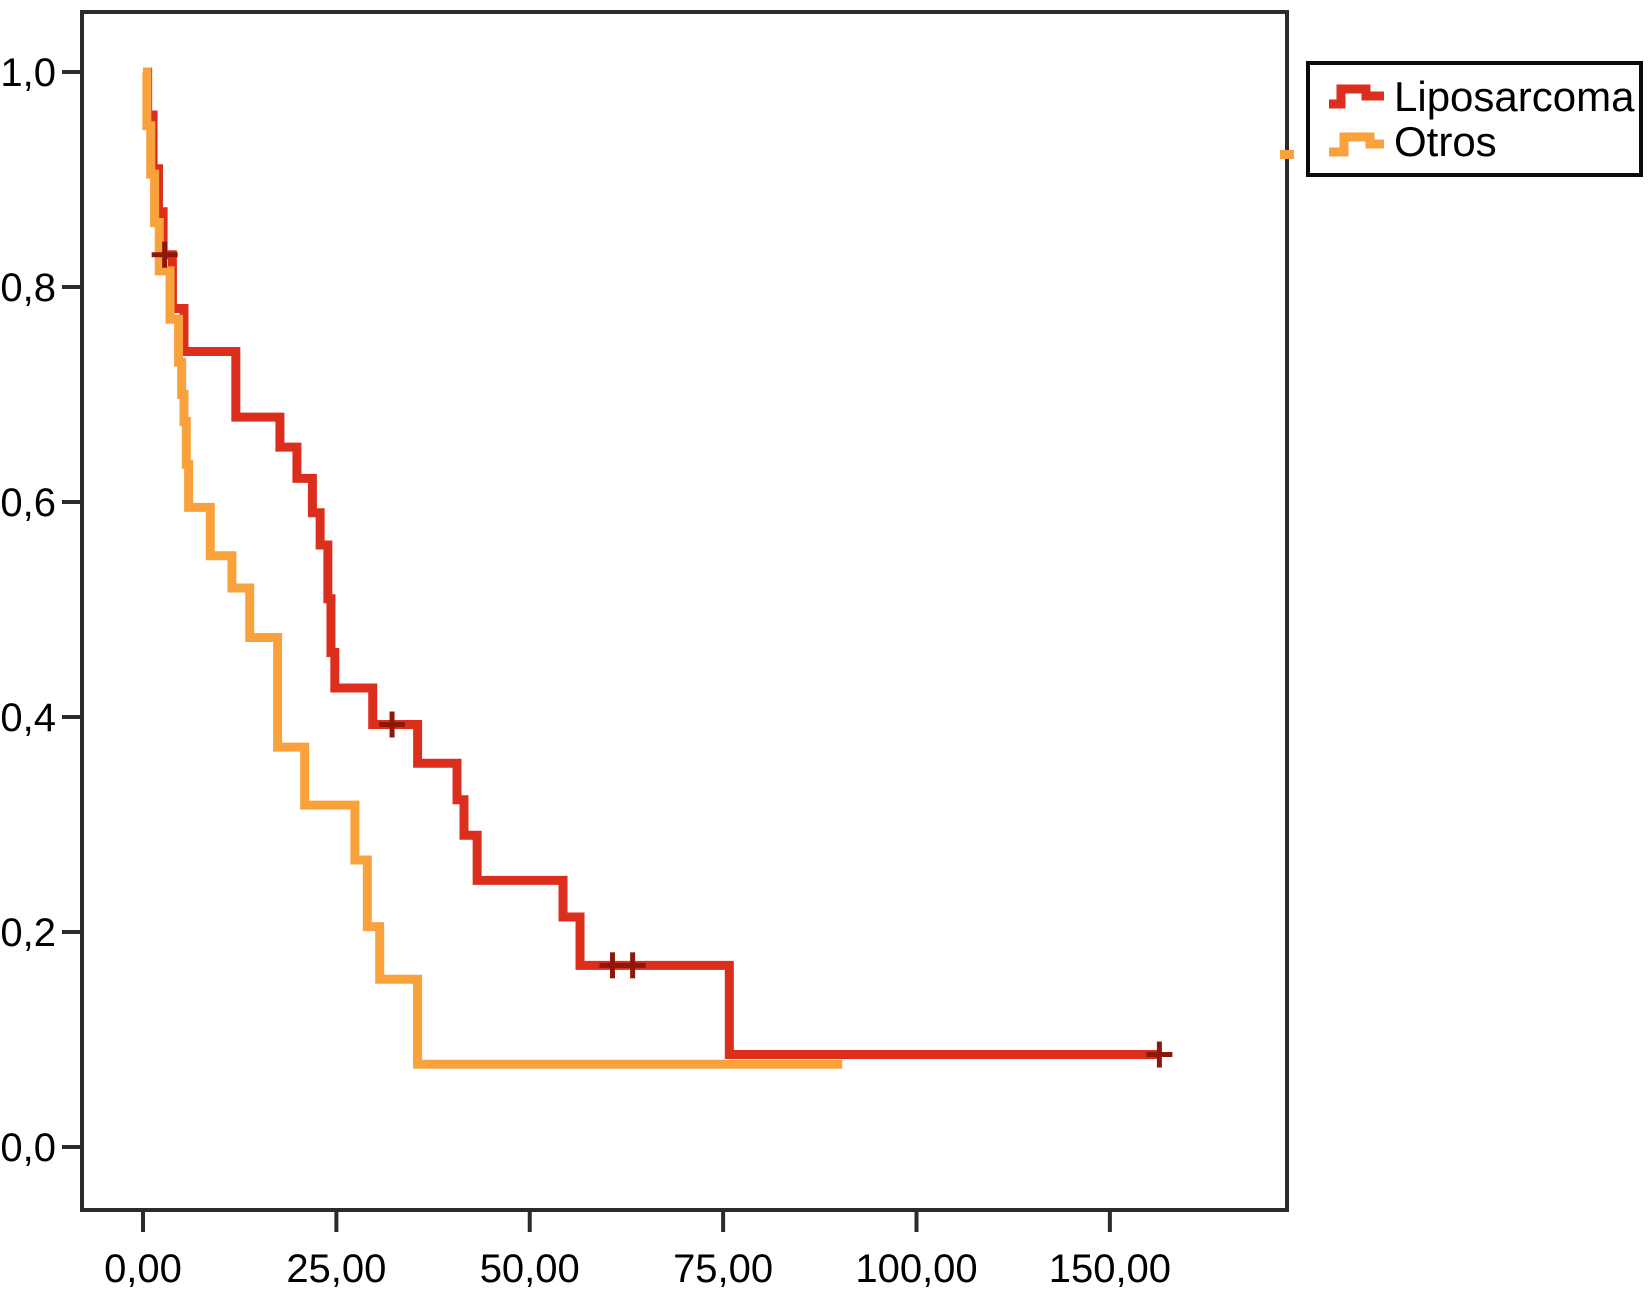 The width and height of the screenshot is (1650, 1295). I want to click on y-tick-label: 1,0, so click(28, 73).